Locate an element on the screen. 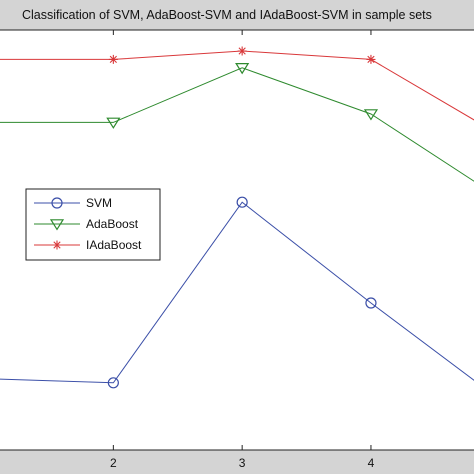 This screenshot has width=474, height=474. legend-item-svm: SVM is located at coordinates (73, 203).